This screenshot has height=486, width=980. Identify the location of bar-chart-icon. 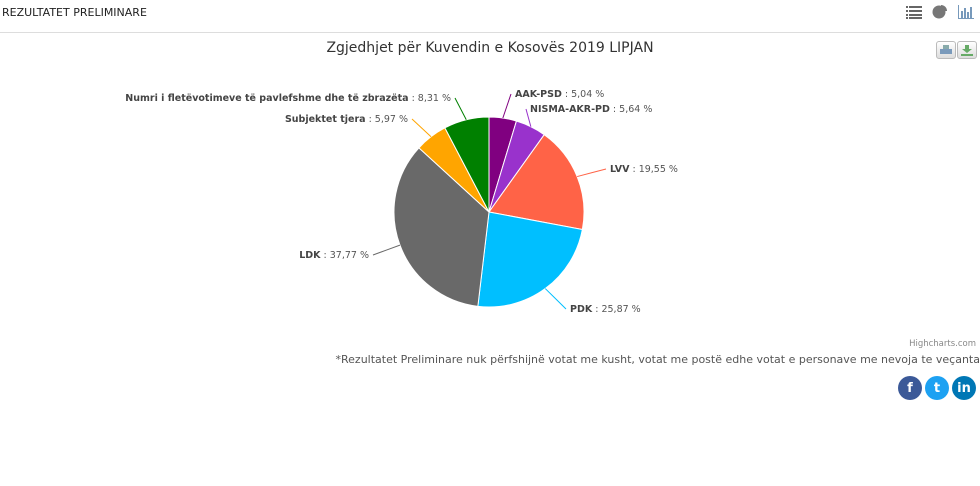
(966, 12).